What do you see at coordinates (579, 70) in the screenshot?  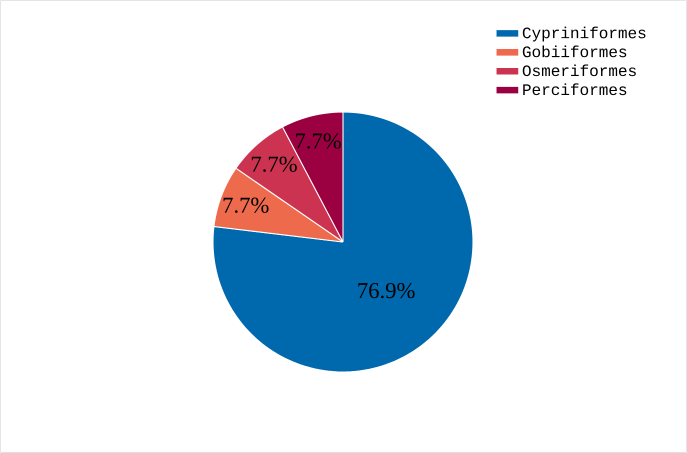 I see `legend-label: Osmeriformes` at bounding box center [579, 70].